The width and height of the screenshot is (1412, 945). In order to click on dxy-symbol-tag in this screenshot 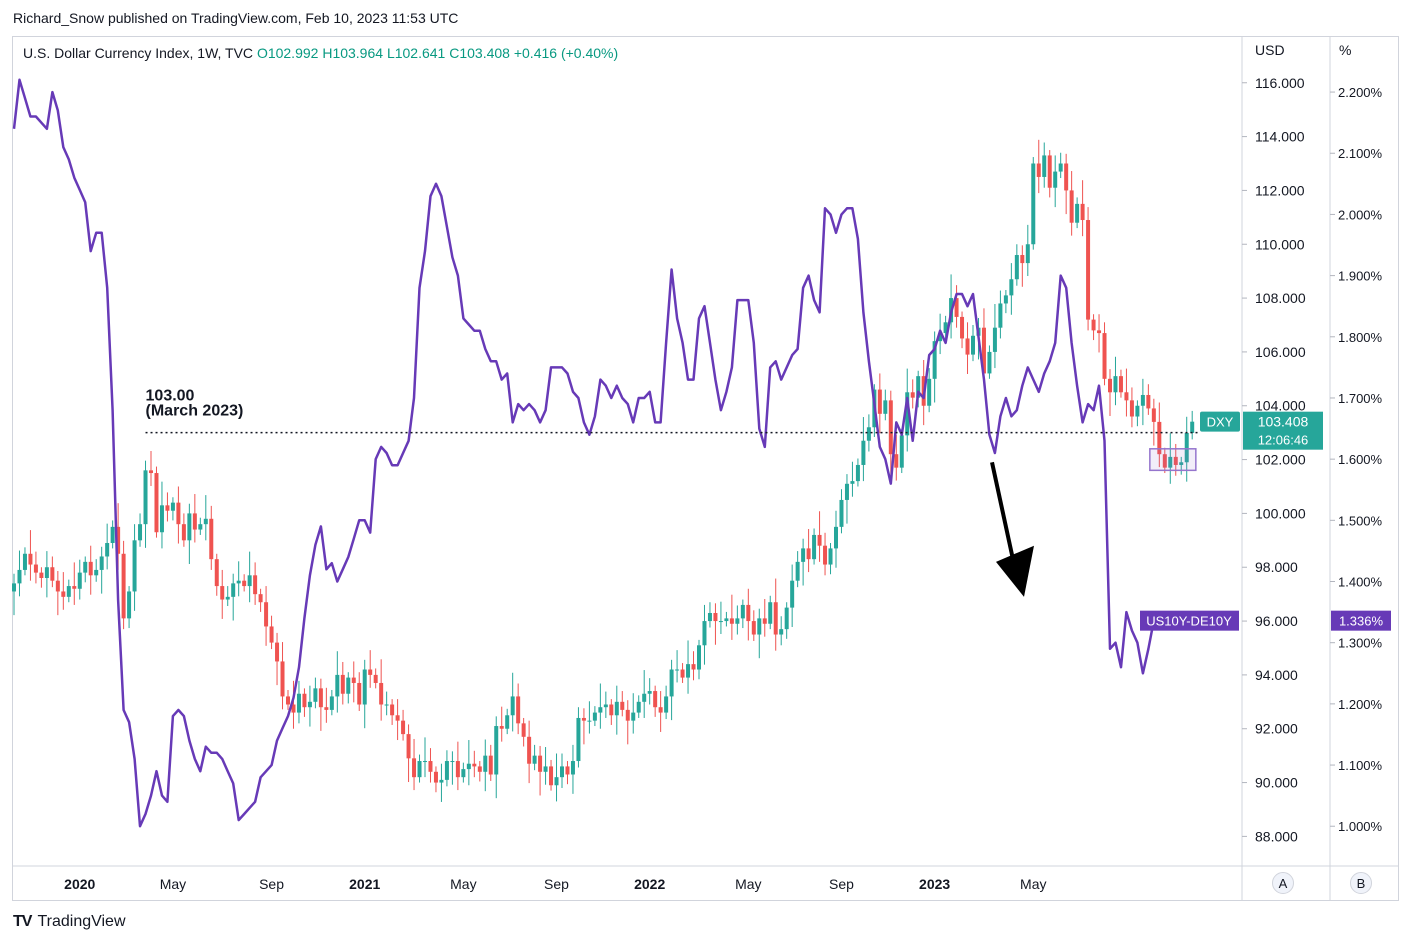, I will do `click(1220, 421)`.